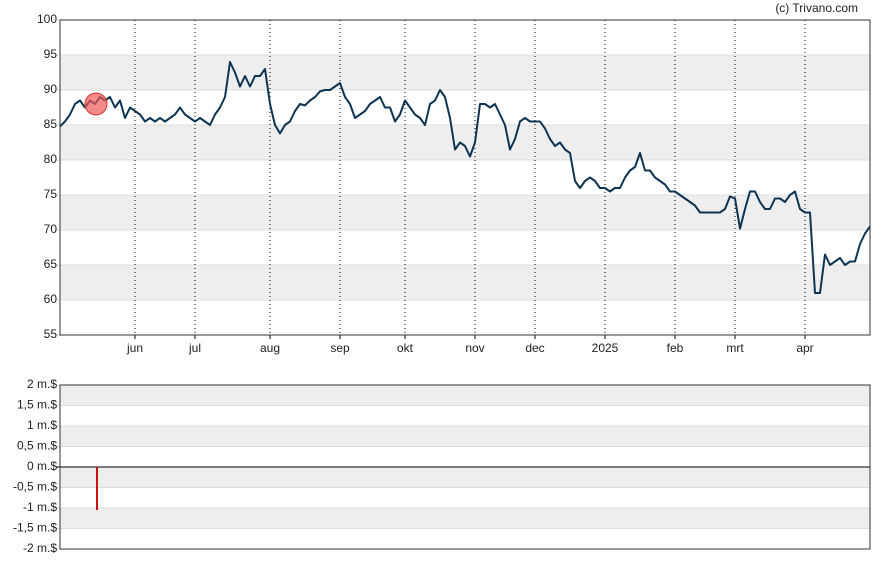  Describe the element at coordinates (474, 348) in the screenshot. I see `x-tick-label: nov` at that location.